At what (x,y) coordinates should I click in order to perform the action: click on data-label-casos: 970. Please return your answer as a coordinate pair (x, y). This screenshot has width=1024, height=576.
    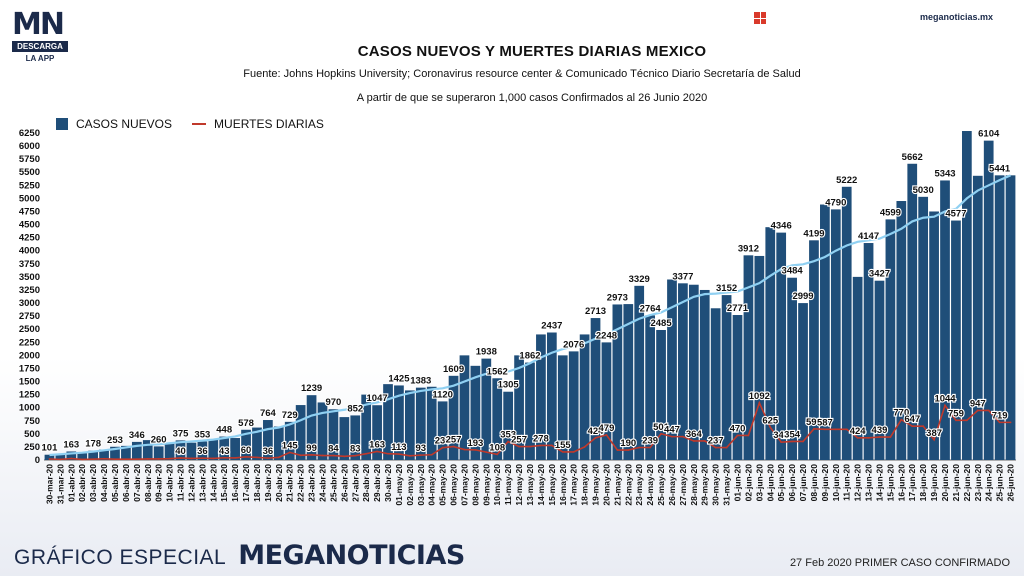
    Looking at the image, I should click on (333, 402).